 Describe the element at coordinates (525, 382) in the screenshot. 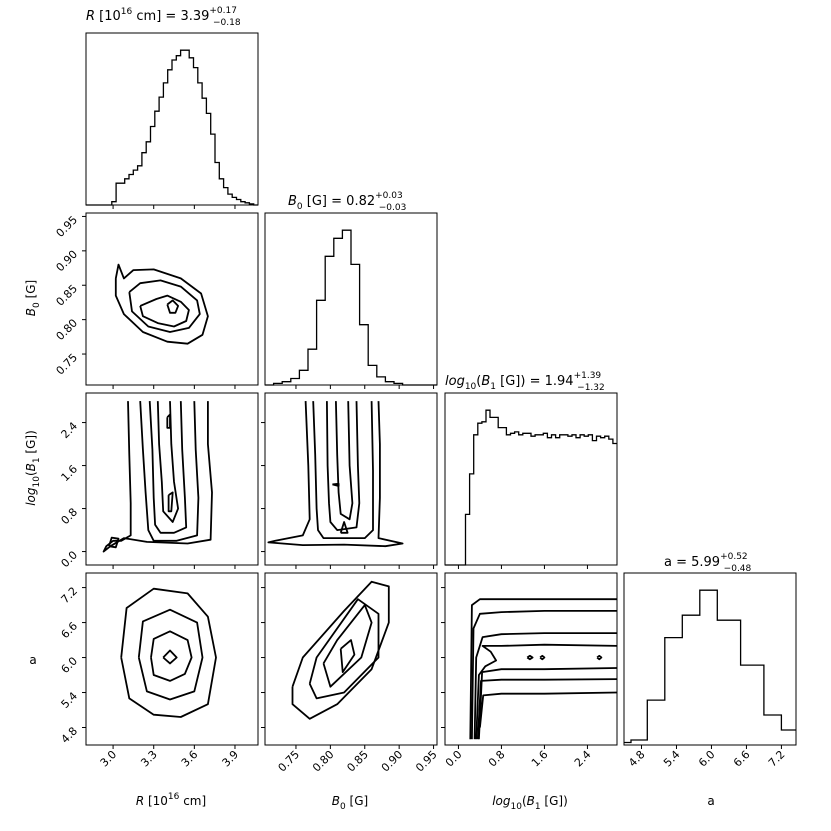

I see `title-logB1: log10(B1 [G]) = 1.94+1.39 −1.32` at that location.